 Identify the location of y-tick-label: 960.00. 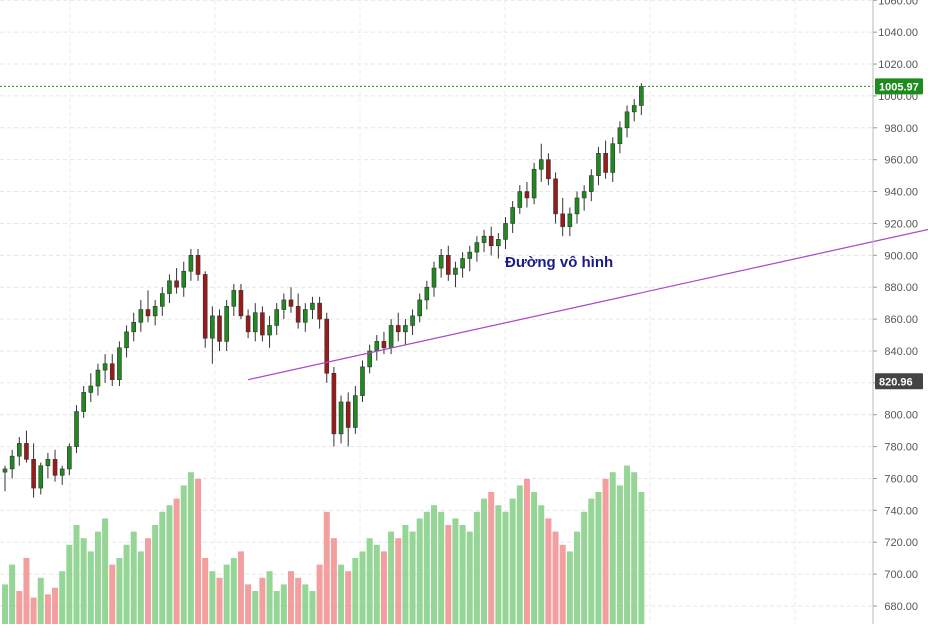
(901, 161).